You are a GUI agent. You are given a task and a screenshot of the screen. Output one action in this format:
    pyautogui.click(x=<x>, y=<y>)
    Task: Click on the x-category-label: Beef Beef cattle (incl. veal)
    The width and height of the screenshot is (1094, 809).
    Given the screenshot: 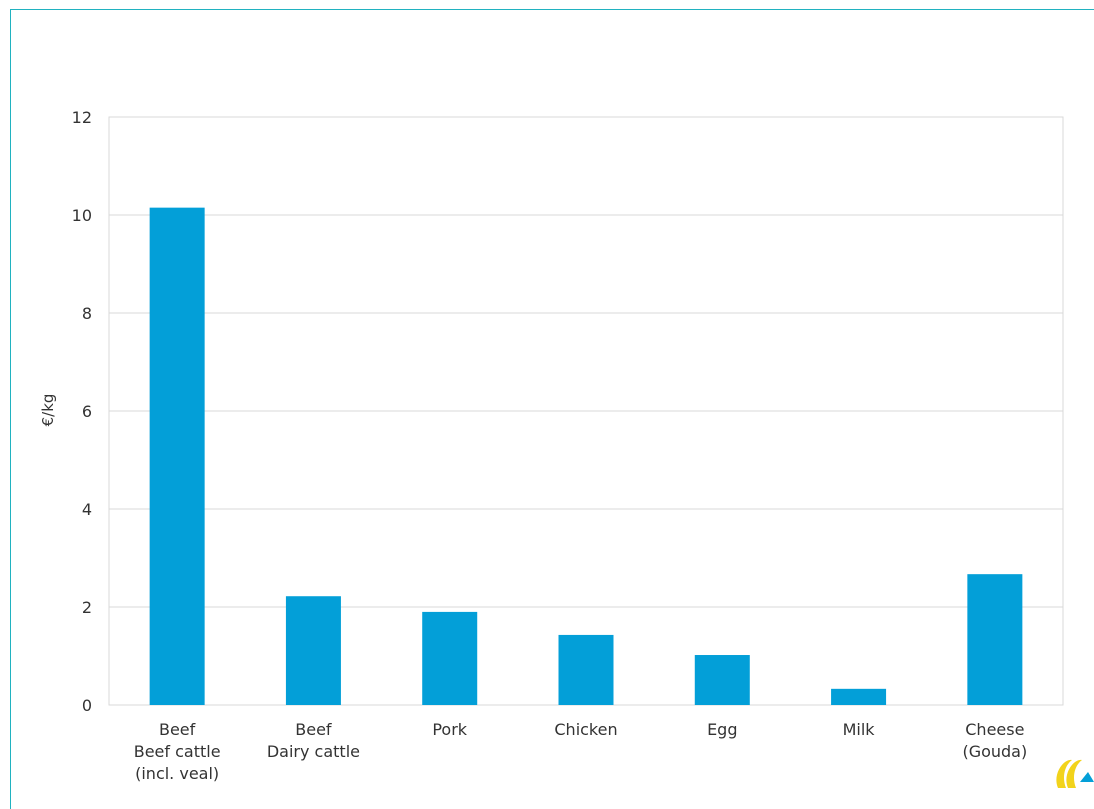 What is the action you would take?
    pyautogui.click(x=177, y=751)
    